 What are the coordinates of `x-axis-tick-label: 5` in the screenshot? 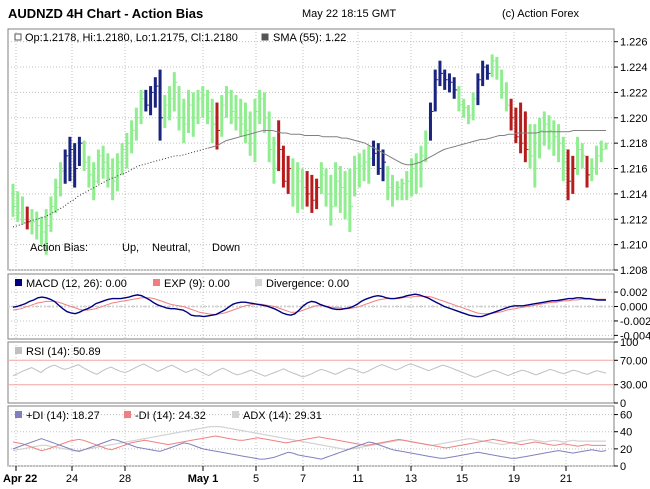 It's located at (256, 479).